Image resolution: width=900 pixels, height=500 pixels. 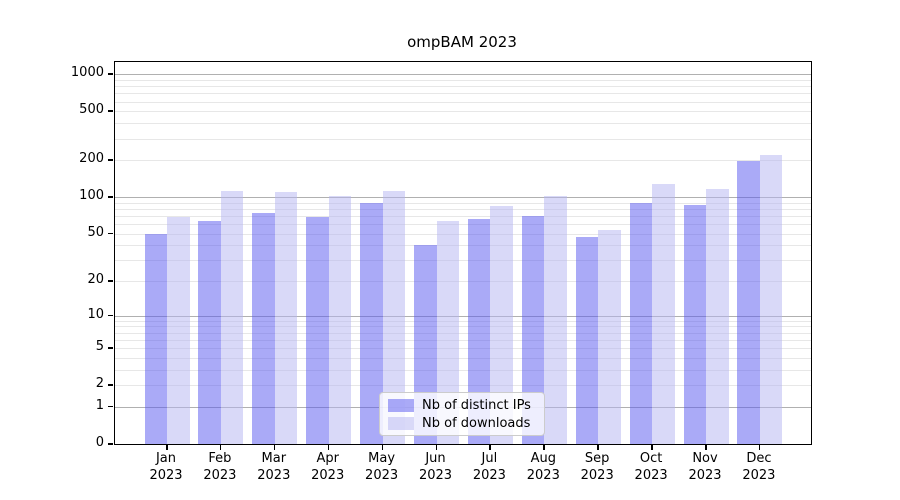 I want to click on bar-jul-nb-of-downloads, so click(x=501, y=324).